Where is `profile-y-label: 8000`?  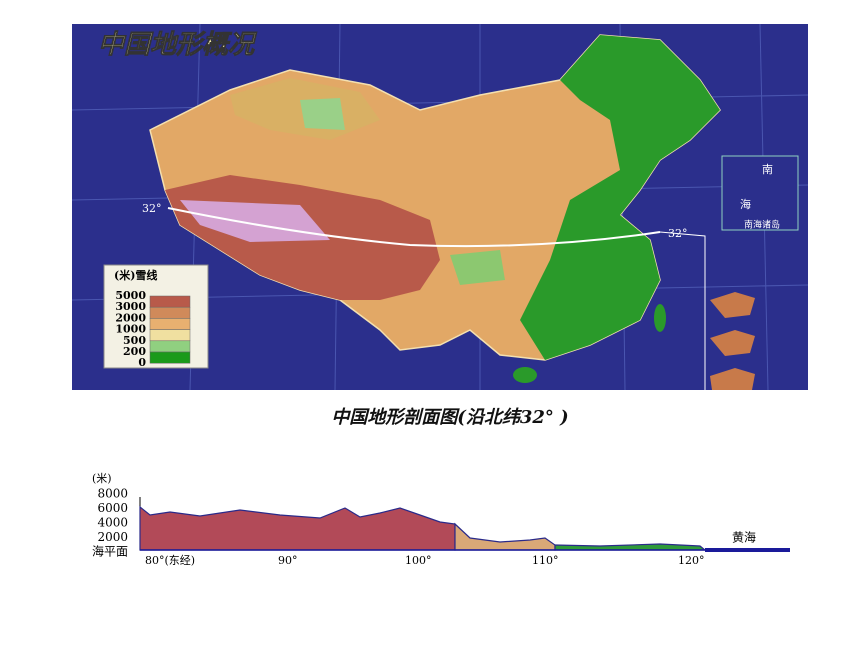 profile-y-label: 8000 is located at coordinates (112, 494).